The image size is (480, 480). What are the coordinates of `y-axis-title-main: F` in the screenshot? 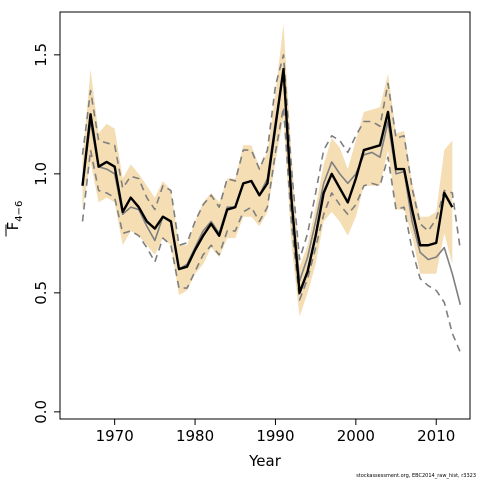 It's located at (13, 226).